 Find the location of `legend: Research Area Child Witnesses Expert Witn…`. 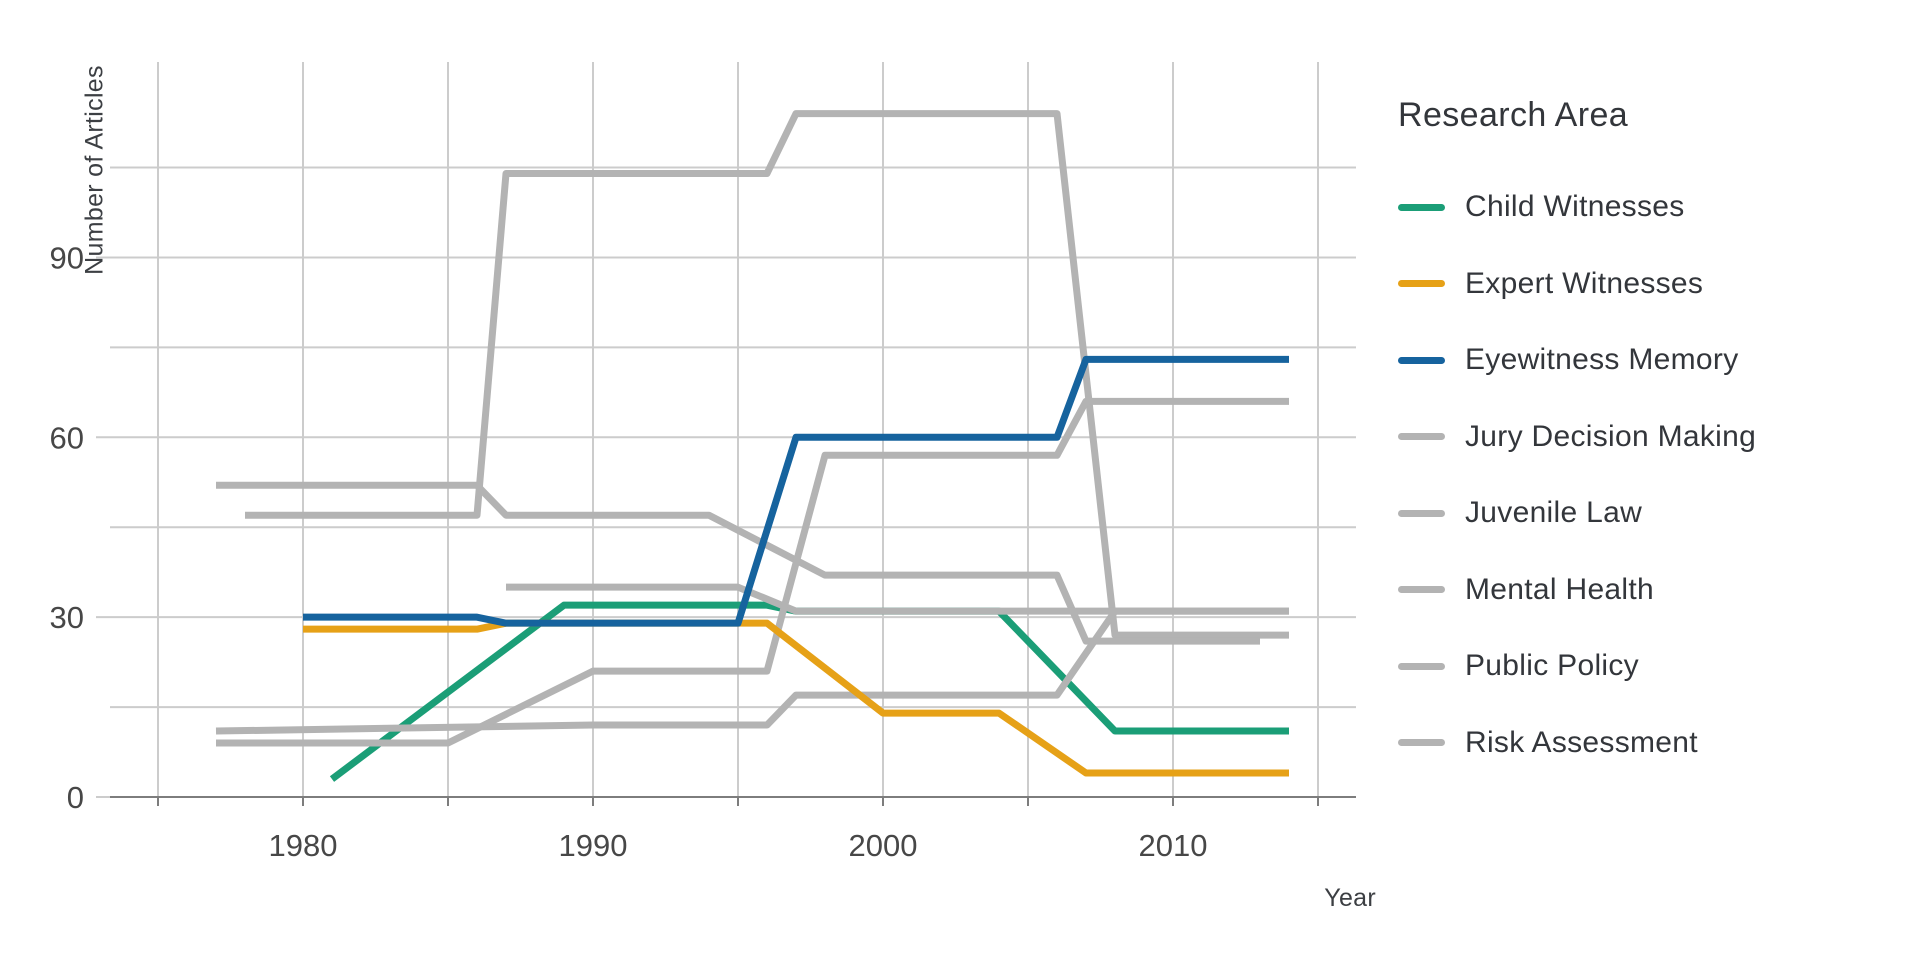

legend: Research Area Child Witnesses Expert Witn… is located at coordinates (1577, 438).